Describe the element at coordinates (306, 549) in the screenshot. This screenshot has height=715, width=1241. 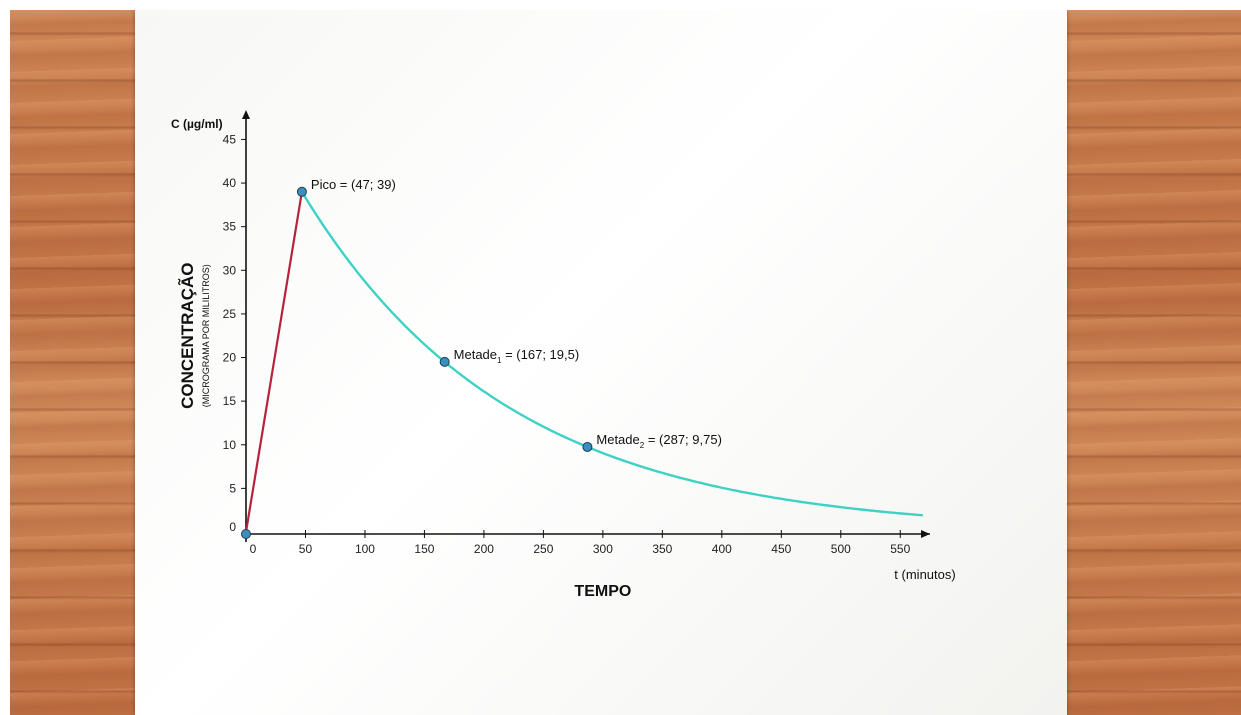
I see `x-tick-label: 50` at that location.